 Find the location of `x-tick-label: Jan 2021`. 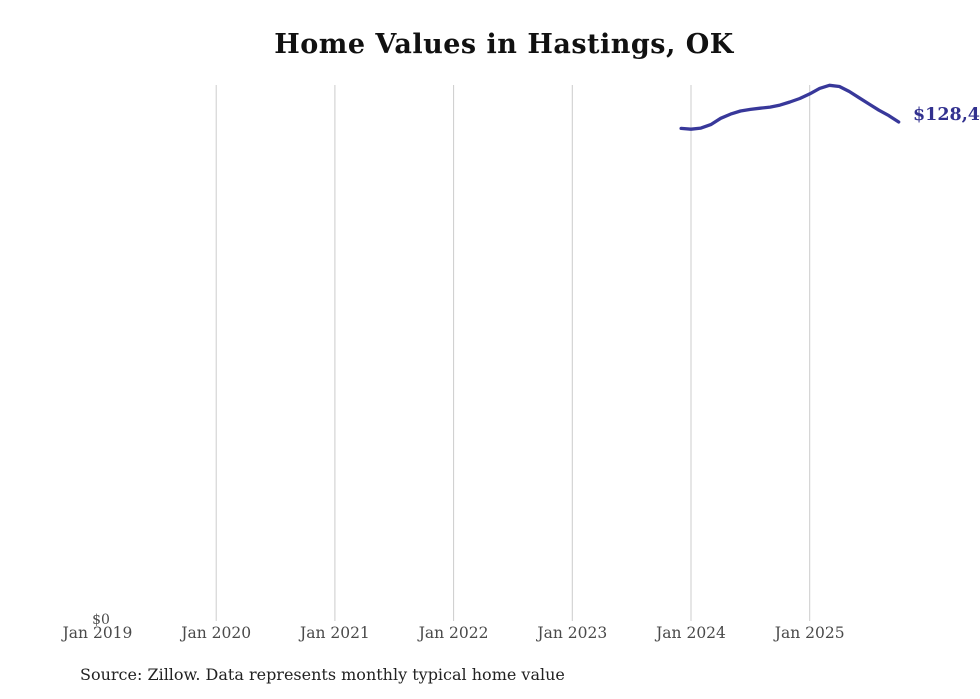

x-tick-label: Jan 2021 is located at coordinates (334, 633).